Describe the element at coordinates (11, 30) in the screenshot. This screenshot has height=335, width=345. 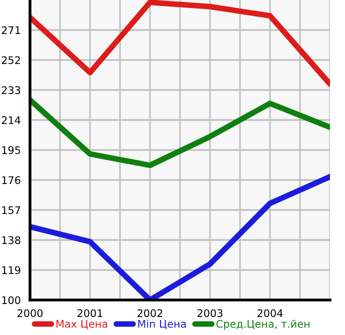
I see `y-tick-label: 271` at that location.